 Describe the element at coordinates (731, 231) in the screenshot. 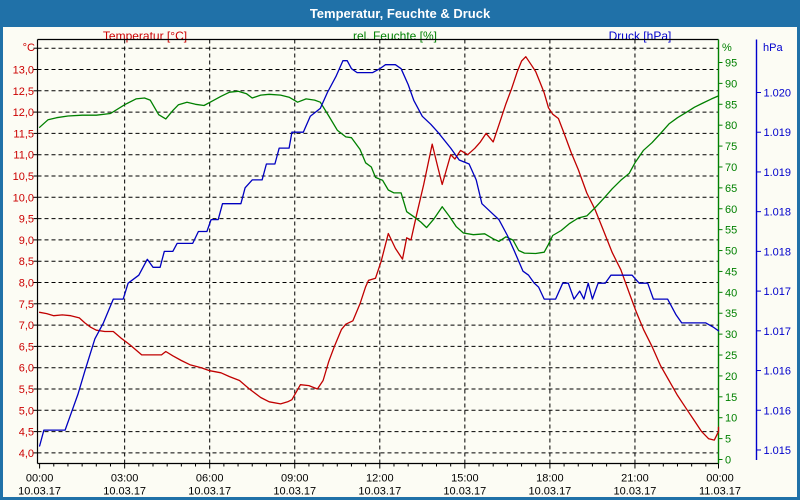

I see `svg-text: 55` at that location.